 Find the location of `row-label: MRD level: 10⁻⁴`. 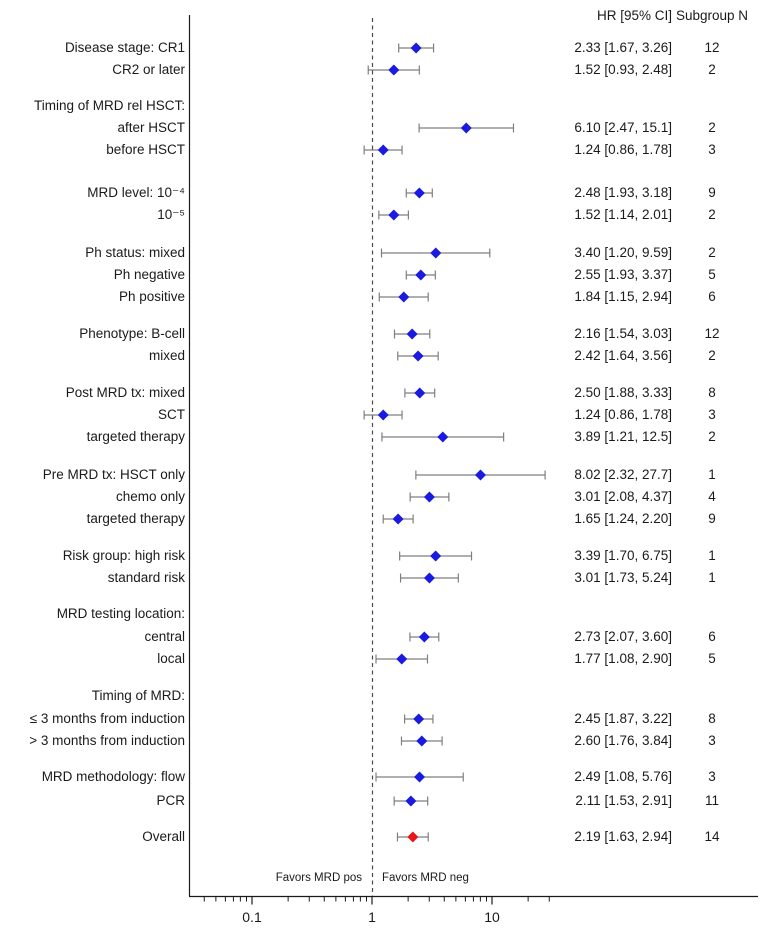

row-label: MRD level: 10⁻⁴ is located at coordinates (136, 192).